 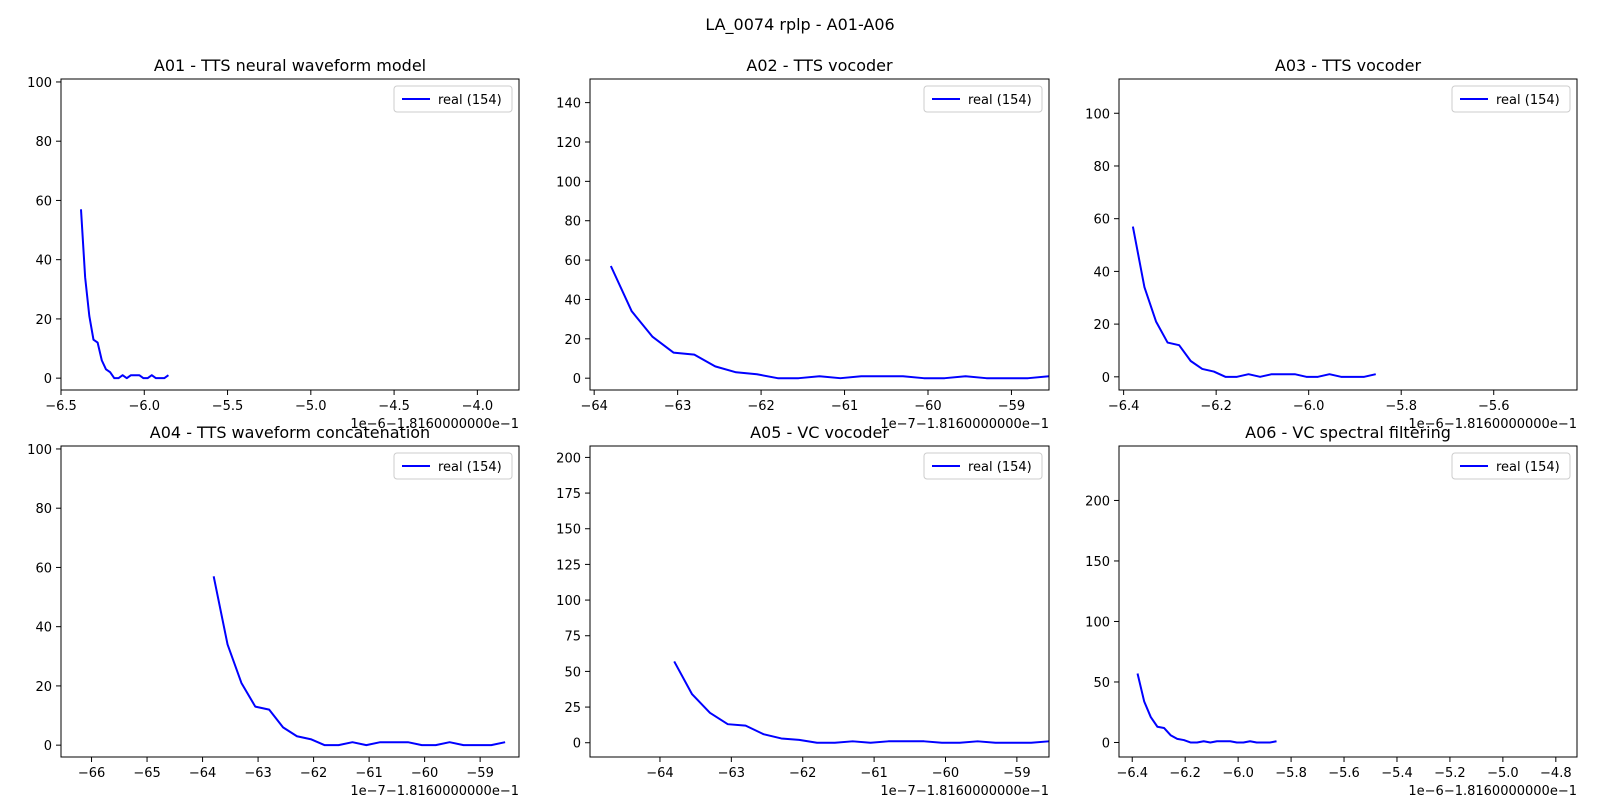 What do you see at coordinates (1097, 501) in the screenshot?
I see `y-tick-label: 200` at bounding box center [1097, 501].